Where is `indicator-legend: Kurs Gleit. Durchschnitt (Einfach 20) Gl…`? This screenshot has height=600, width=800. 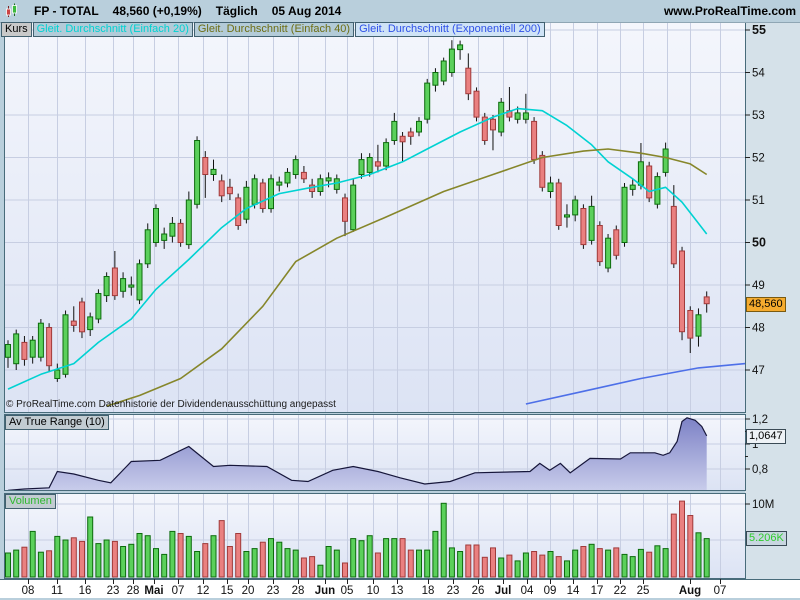
indicator-legend: Kurs Gleit. Durchschnitt (Einfach 20) Gl… is located at coordinates (273, 29).